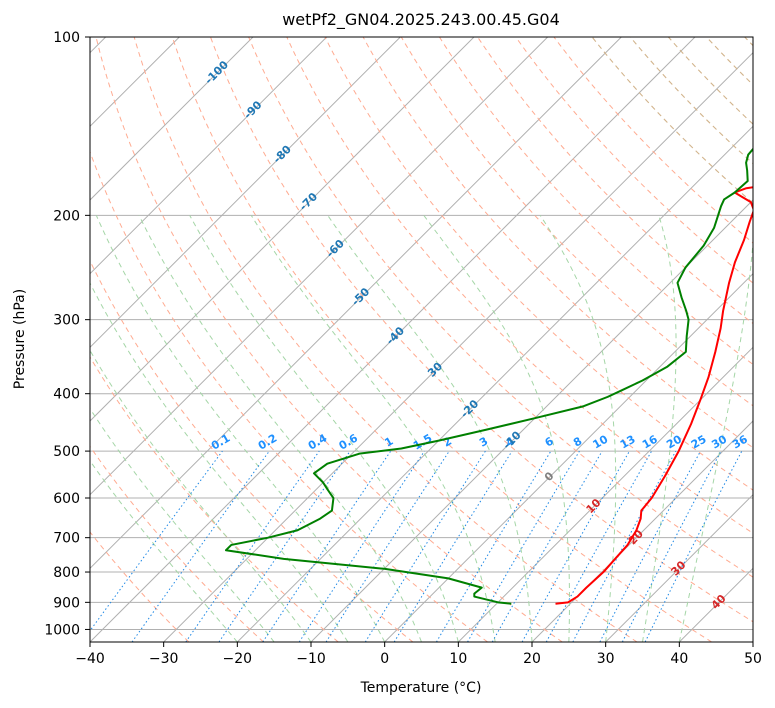 The width and height of the screenshot is (775, 708). I want to click on y-tick-label-100: 100, so click(66, 38).